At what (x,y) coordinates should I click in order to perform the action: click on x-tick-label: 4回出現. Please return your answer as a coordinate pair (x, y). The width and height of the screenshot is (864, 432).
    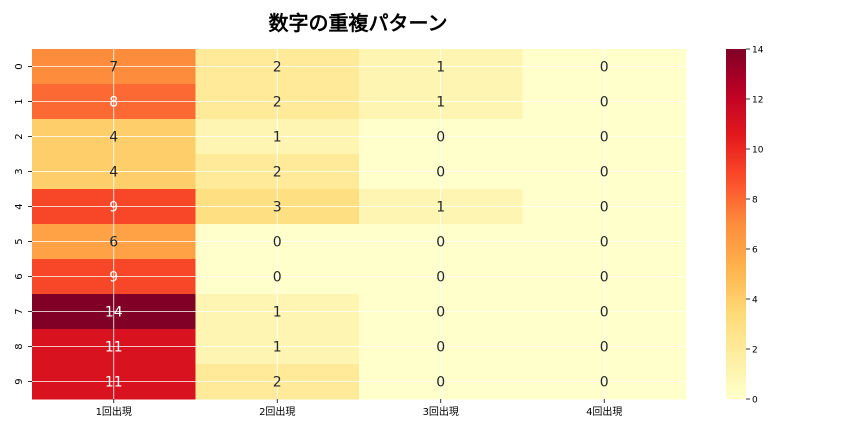
    Looking at the image, I should click on (604, 411).